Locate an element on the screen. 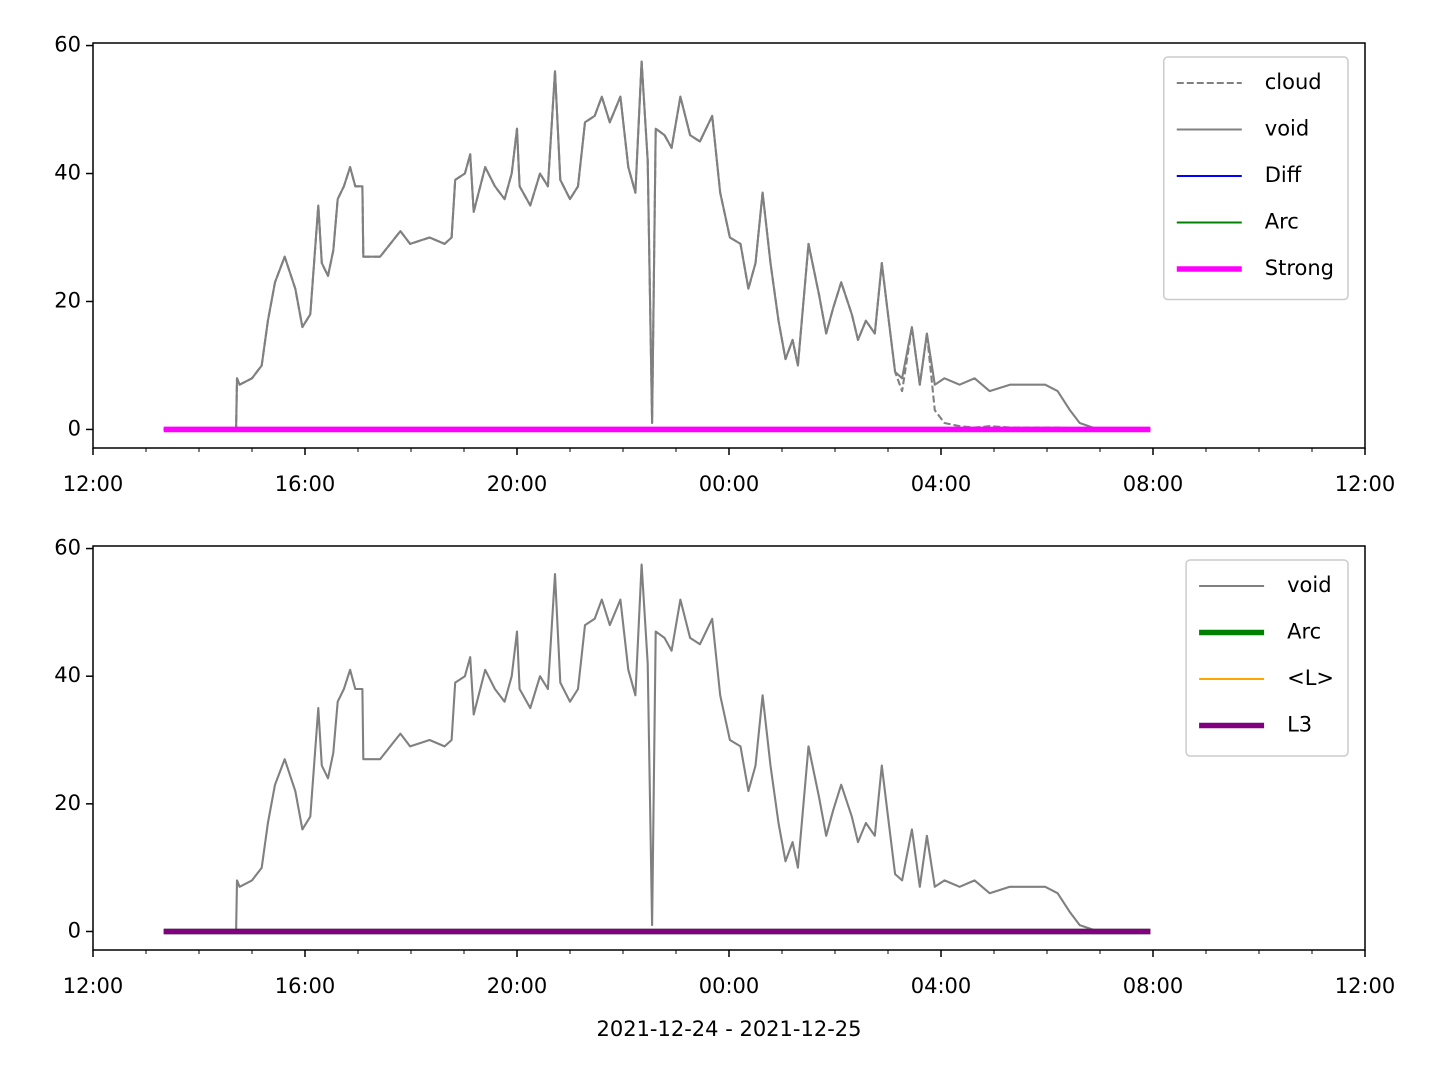 The height and width of the screenshot is (1080, 1440). legend-label: Strong is located at coordinates (1299, 268).